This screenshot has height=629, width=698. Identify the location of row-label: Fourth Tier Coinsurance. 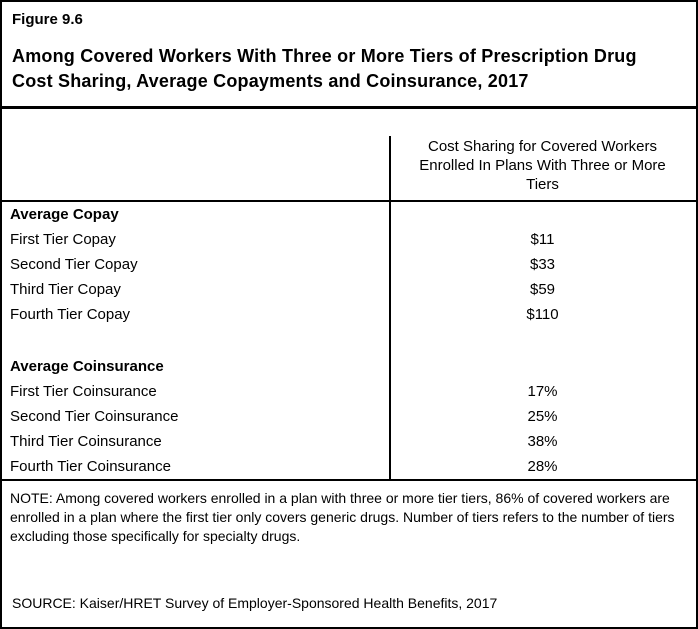
(90, 466).